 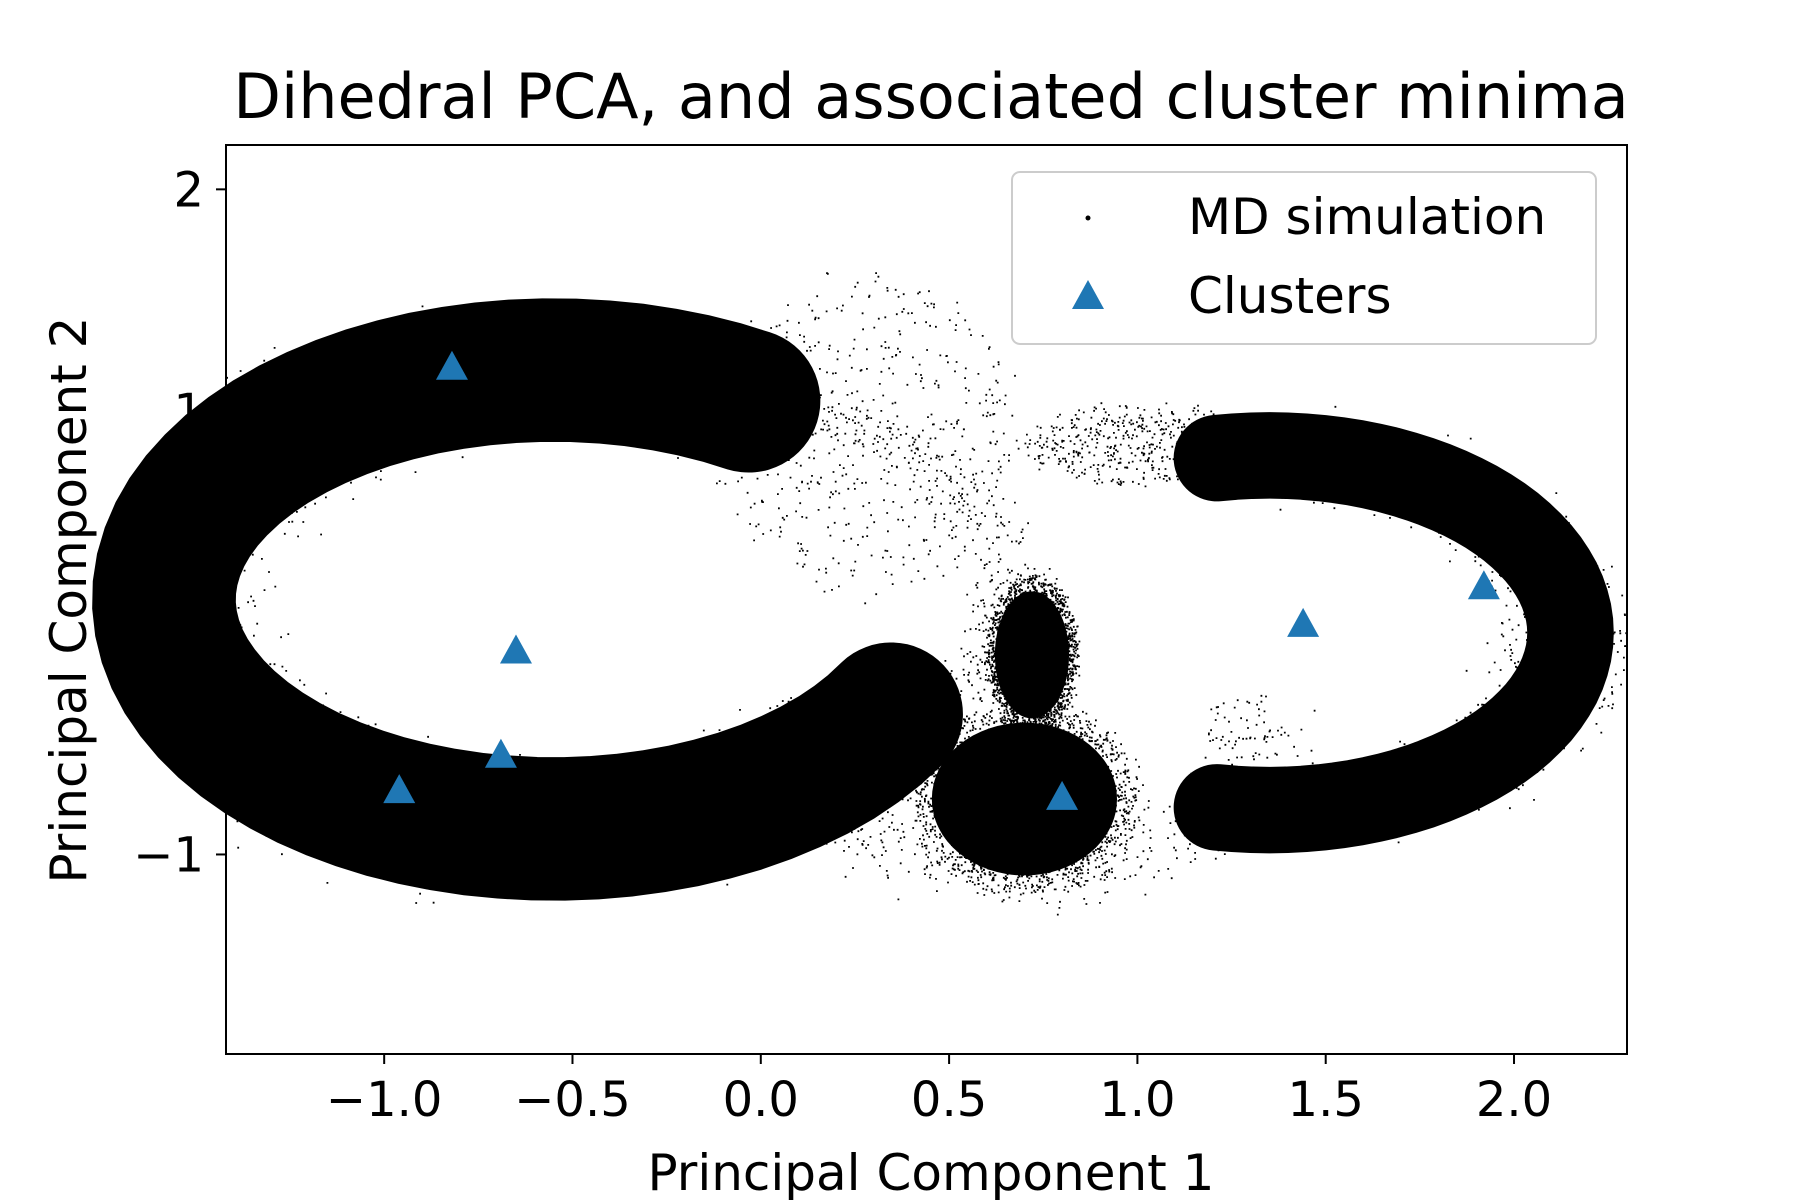 What do you see at coordinates (179, 522) in the screenshot?
I see `y-axis-ticks: −1 0 1 2` at bounding box center [179, 522].